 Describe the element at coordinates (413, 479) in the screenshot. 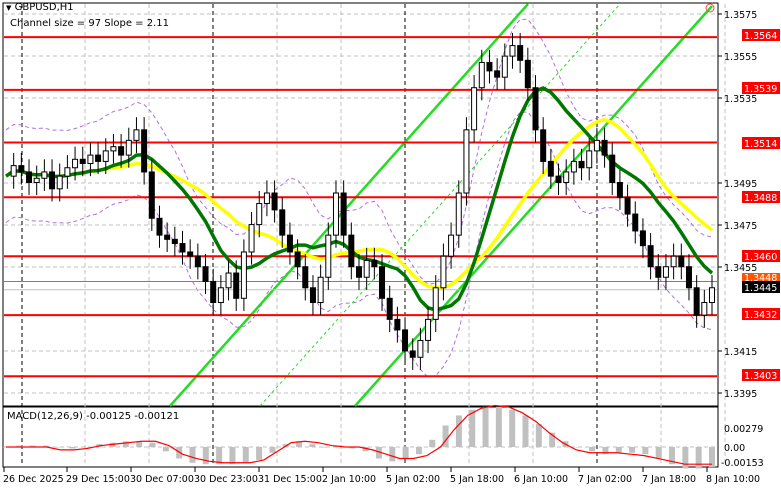

I see `svg-text: 5 Jan 02:00` at that location.